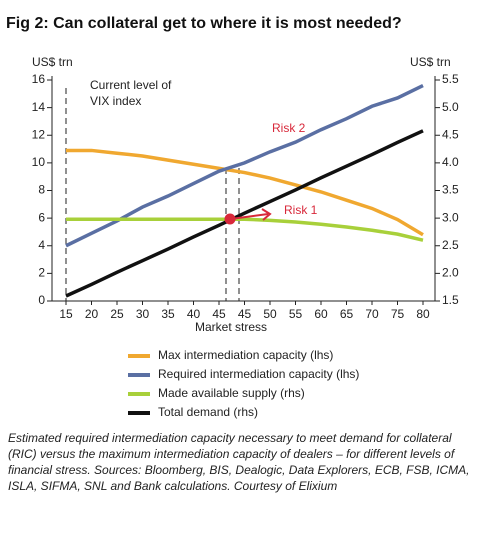 Image resolution: width=483 pixels, height=550 pixels. Describe the element at coordinates (231, 327) in the screenshot. I see `x-axis-label: Market stress` at that location.